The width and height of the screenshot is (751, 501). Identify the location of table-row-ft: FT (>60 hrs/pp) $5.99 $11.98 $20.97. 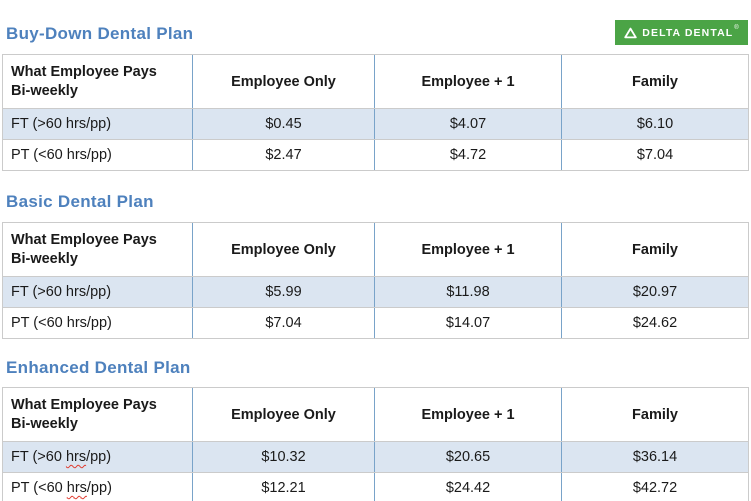
(375, 292).